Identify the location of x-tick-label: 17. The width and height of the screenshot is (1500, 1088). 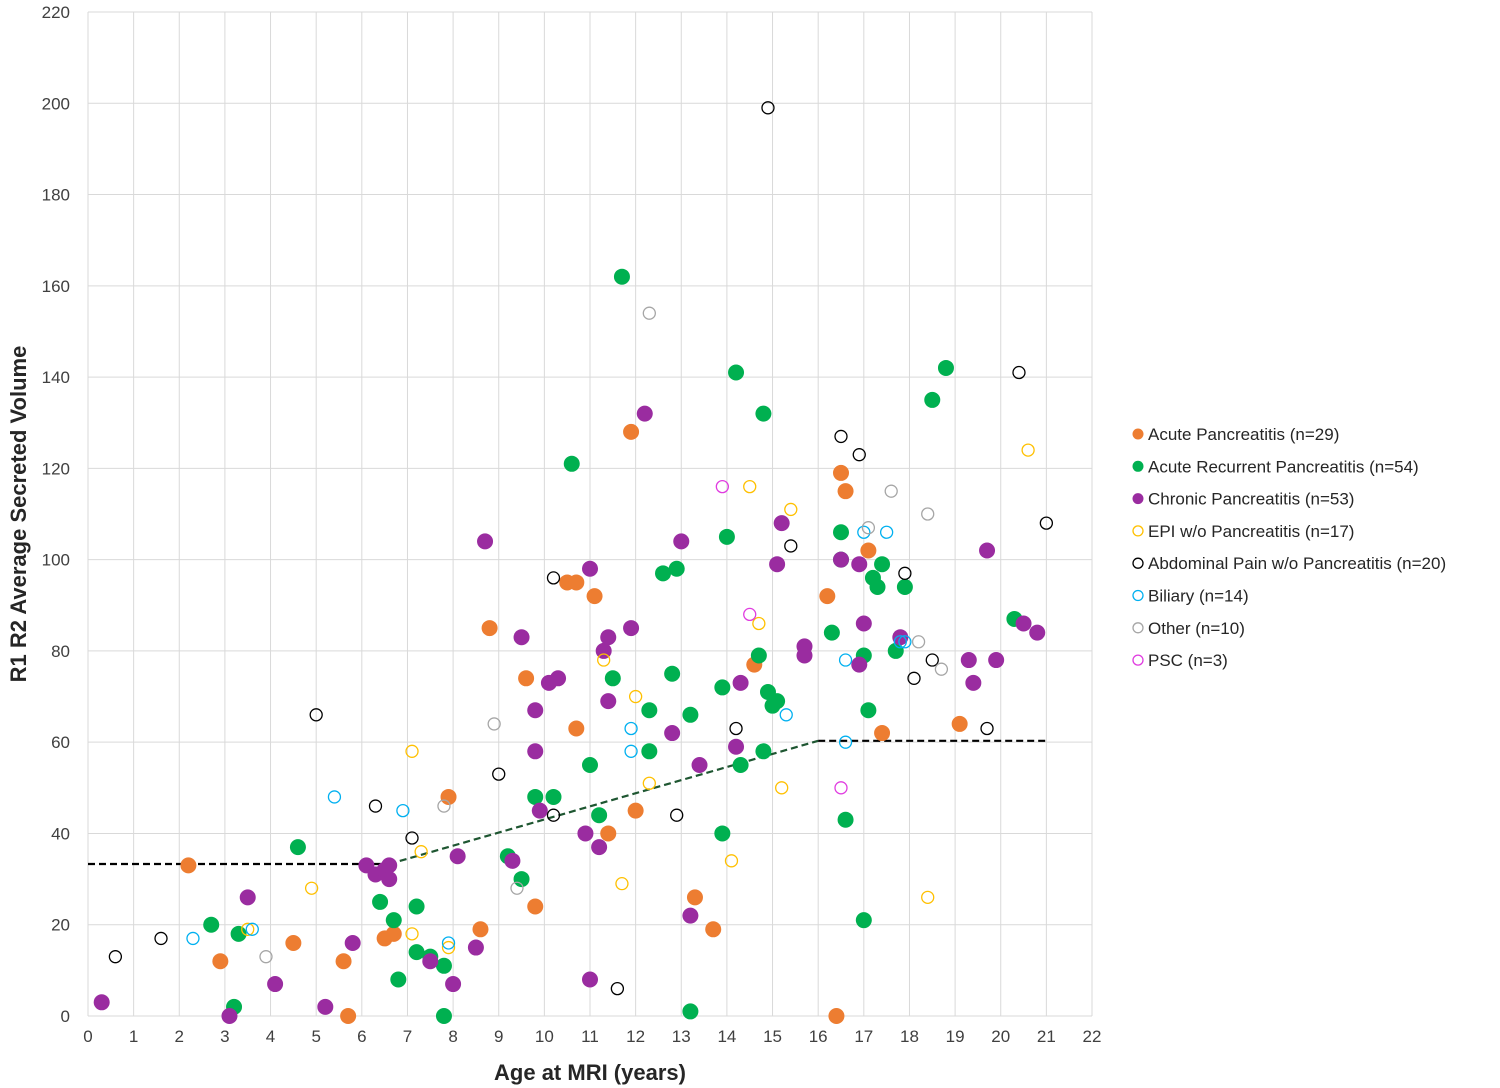
(863, 1036).